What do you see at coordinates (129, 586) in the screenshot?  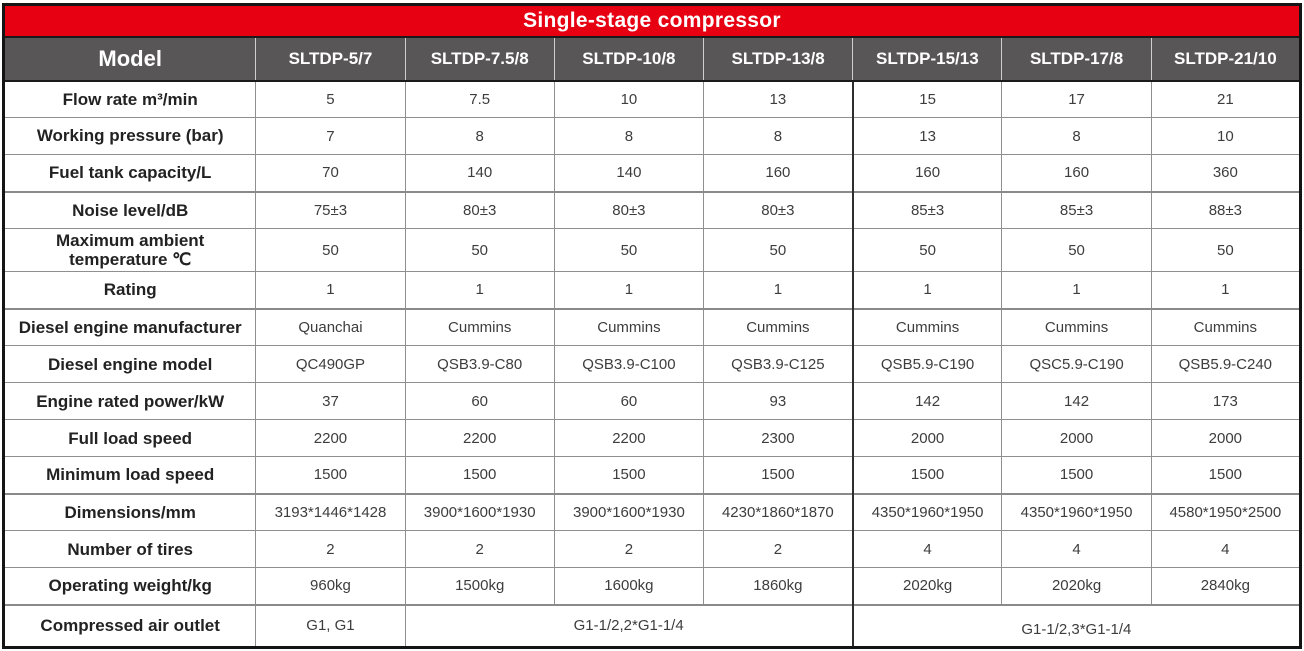 I see `spec-label: Operating weight/kg` at bounding box center [129, 586].